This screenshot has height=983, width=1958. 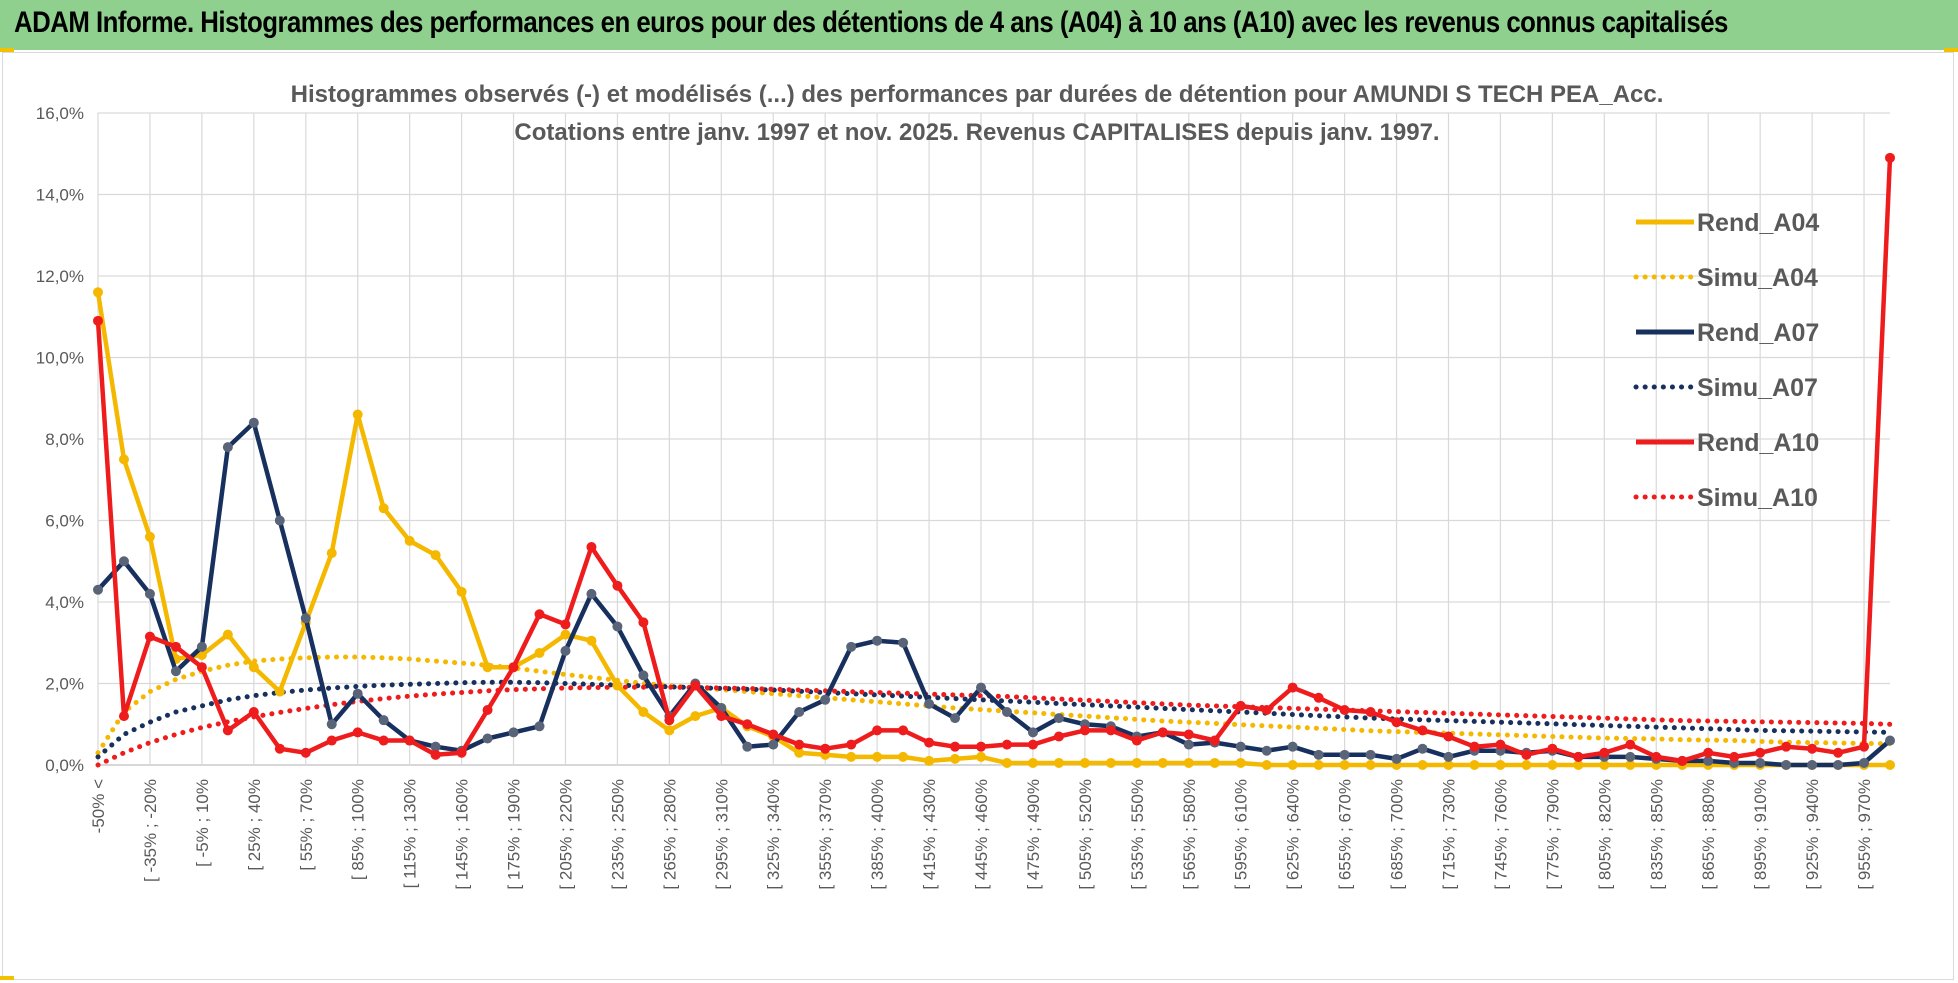 I want to click on series-line-simu_a04, so click(x=994, y=705).